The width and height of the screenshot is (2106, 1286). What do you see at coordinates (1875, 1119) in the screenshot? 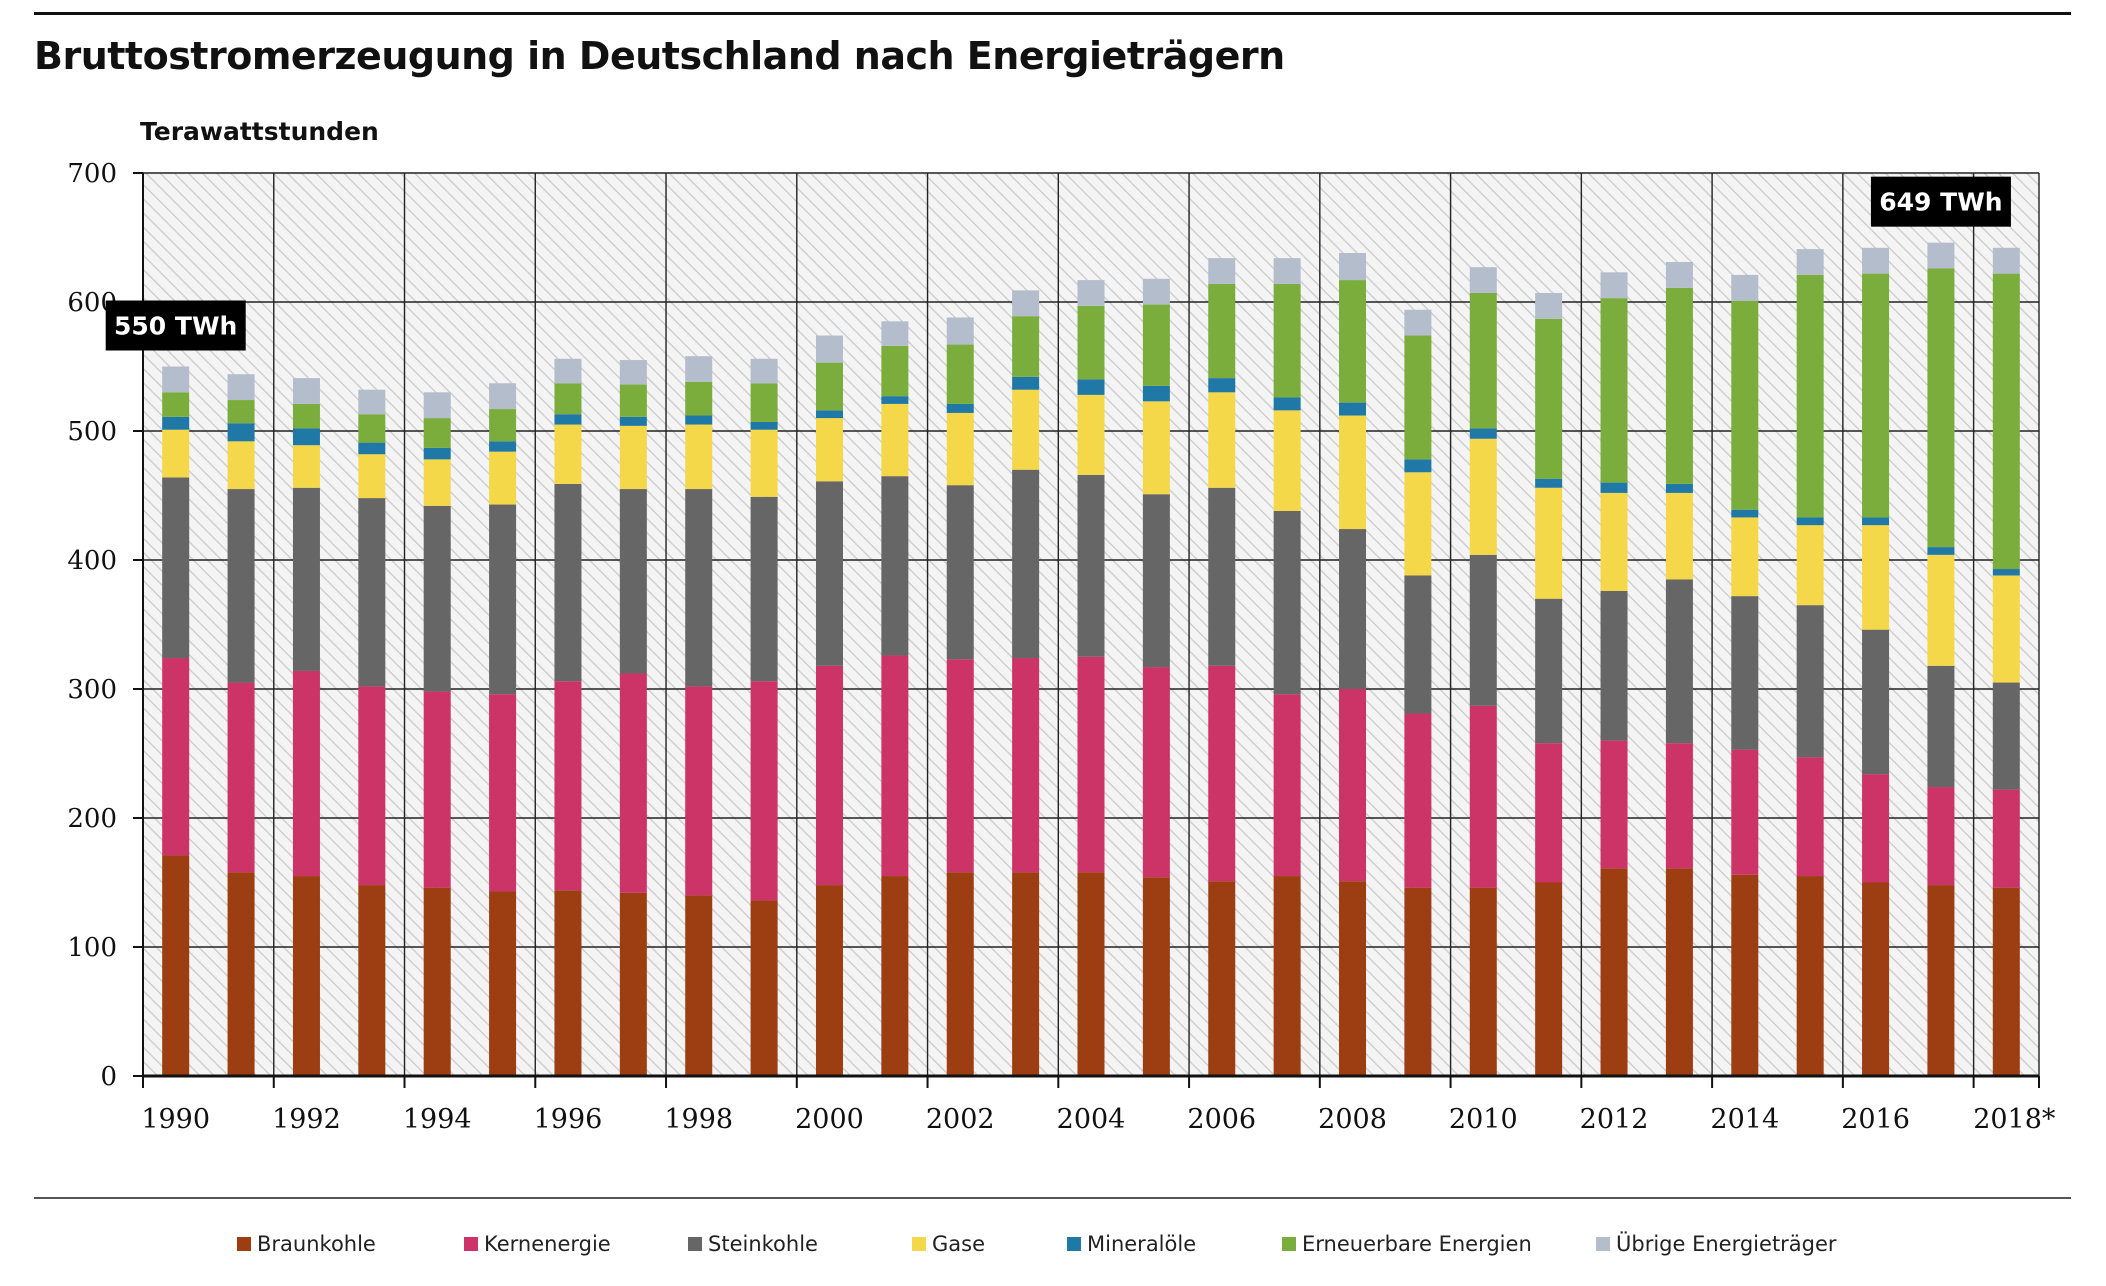
I see `x-tick-label: 2016` at bounding box center [1875, 1119].